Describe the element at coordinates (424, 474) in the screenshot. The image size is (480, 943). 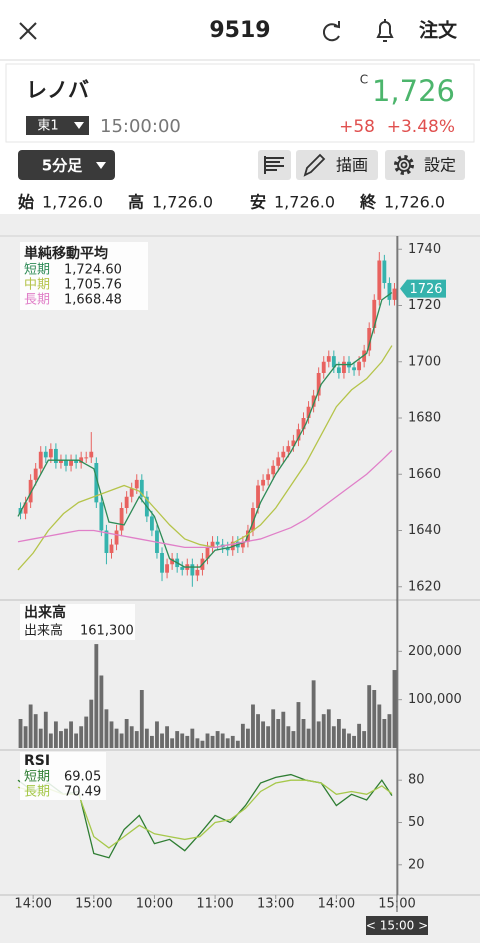
I see `y-tick-label: 1660` at that location.